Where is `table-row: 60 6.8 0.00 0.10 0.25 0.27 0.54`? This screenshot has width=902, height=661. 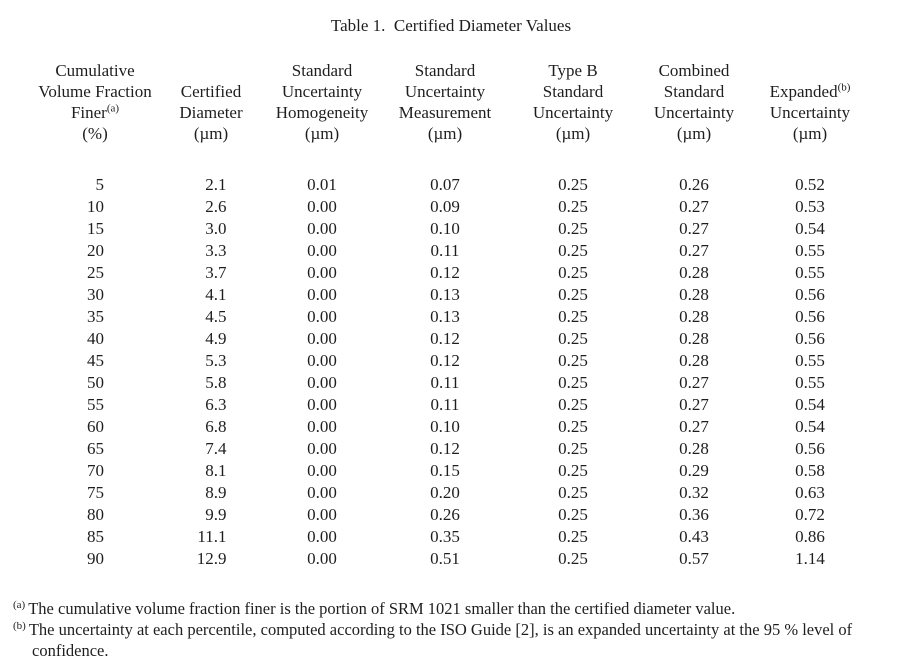
table-row: 60 6.8 0.00 0.10 0.25 0.27 0.54 is located at coordinates (450, 427).